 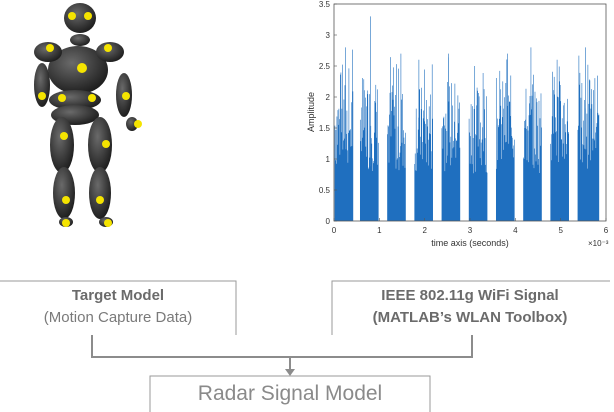 I want to click on down-arrow-head, so click(x=290, y=372).